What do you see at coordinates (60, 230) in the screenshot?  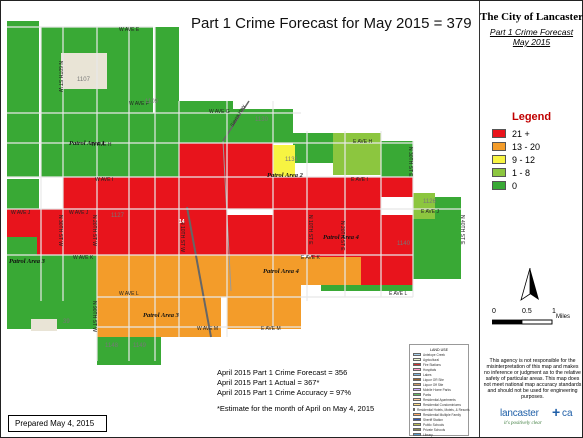 I see `street-label: N 30TH ST W` at bounding box center [60, 230].